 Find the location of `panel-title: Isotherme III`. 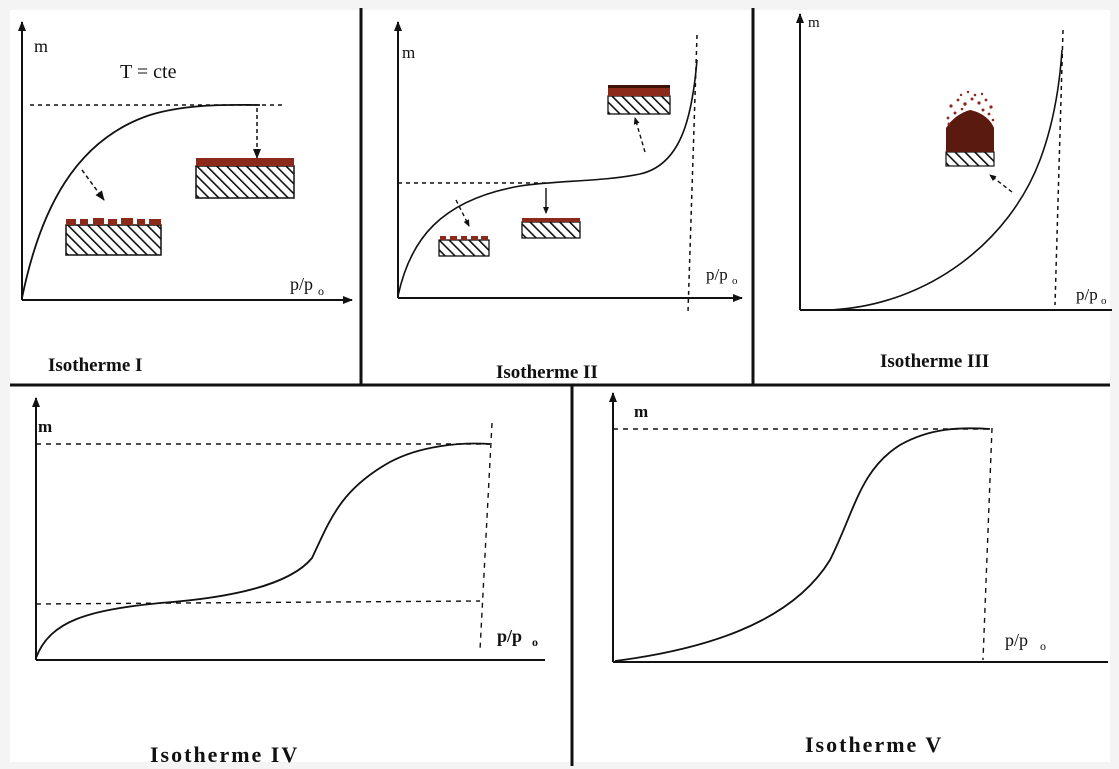

panel-title: Isotherme III is located at coordinates (934, 361).